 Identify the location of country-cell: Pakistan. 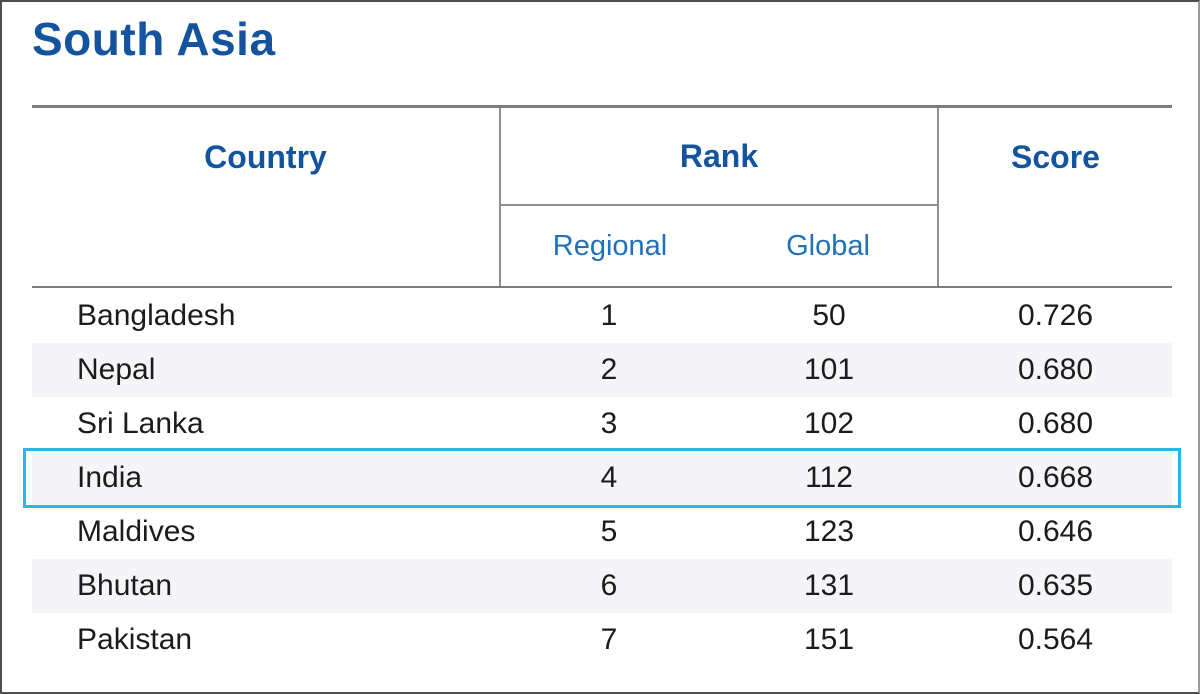
(135, 639).